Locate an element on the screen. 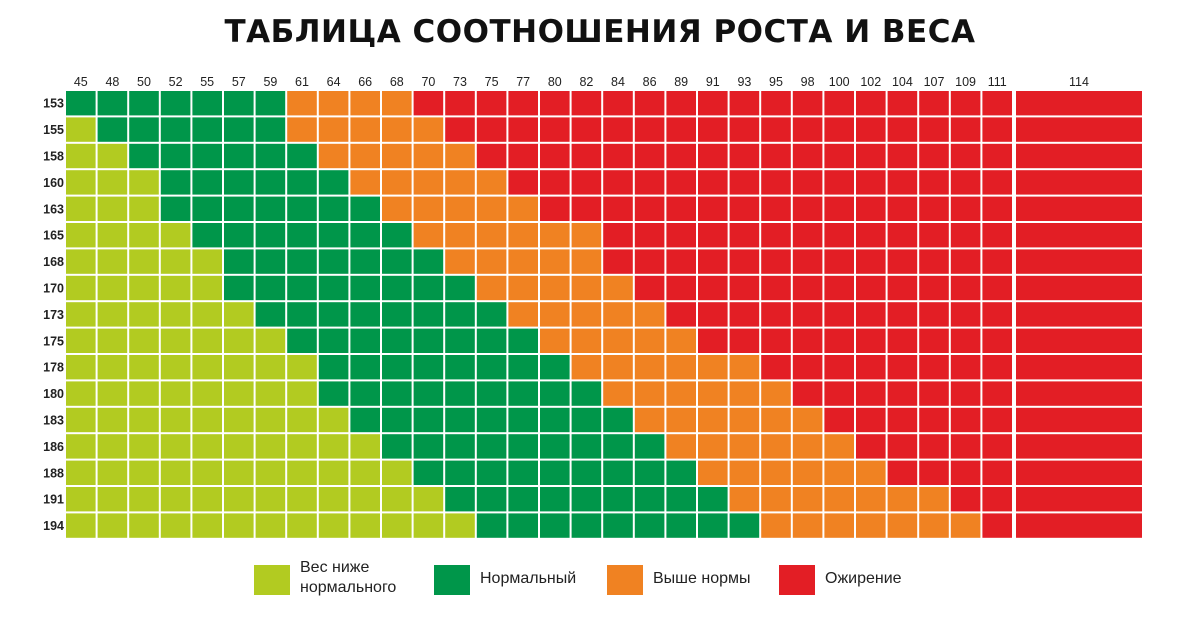 Image resolution: width=1200 pixels, height=630 pixels. weight-tick-label: 73 is located at coordinates (460, 82).